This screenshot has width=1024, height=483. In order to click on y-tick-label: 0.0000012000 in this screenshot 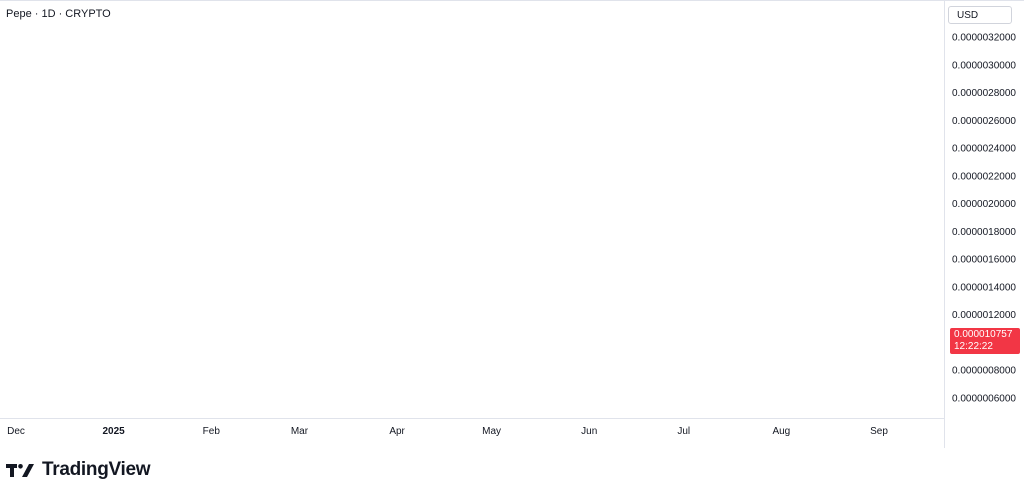, I will do `click(984, 315)`.